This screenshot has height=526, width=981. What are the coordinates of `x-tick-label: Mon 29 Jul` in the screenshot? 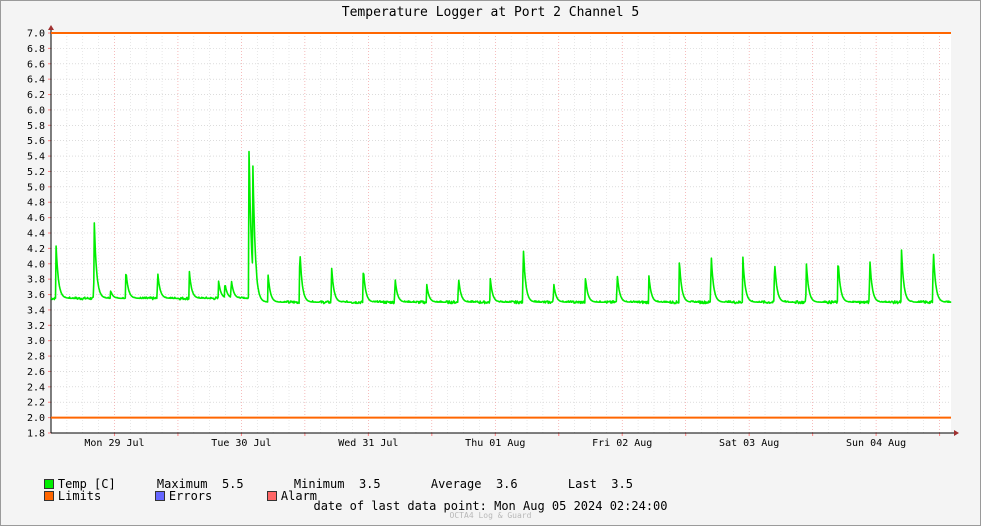 It's located at (114, 443).